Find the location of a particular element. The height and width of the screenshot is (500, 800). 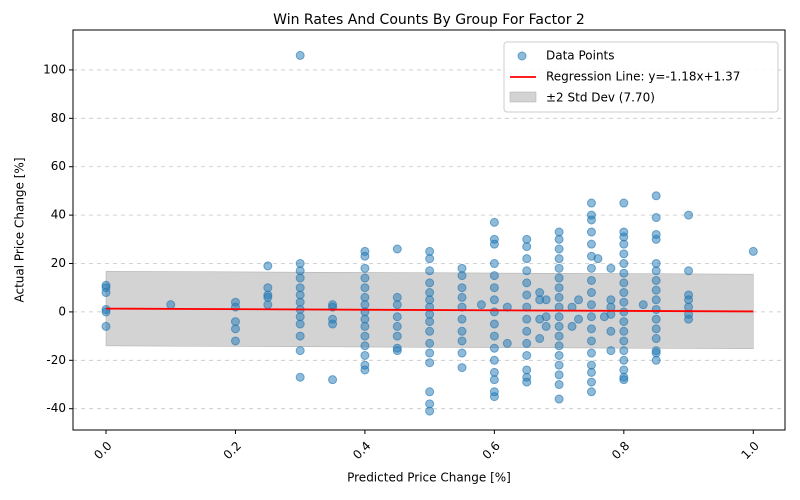

x-tick-label: 0.2 is located at coordinates (232, 450).